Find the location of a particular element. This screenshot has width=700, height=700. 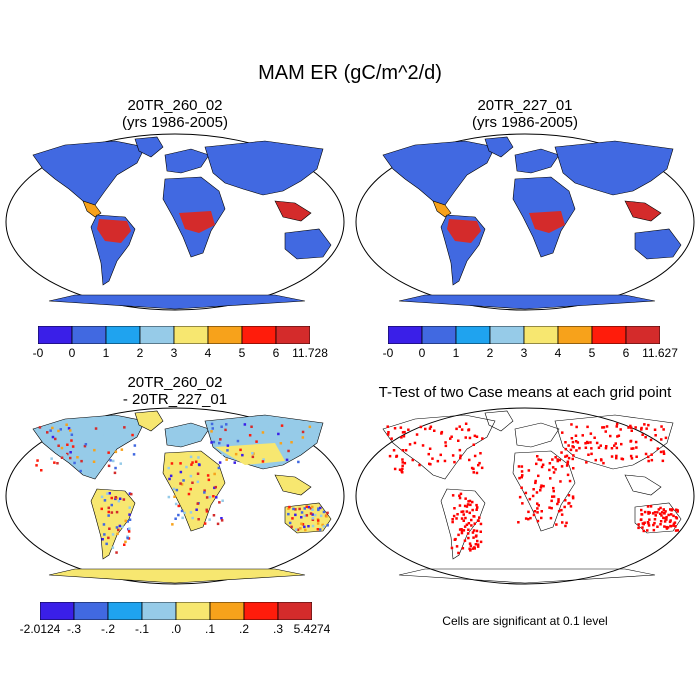

panel-1-title: 20TR_260_02 (yrs 1986-2005) is located at coordinates (175, 114).